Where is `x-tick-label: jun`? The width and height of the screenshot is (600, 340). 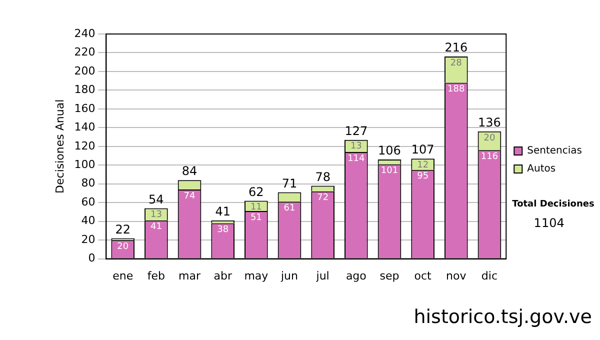
x-tick-label: jun is located at coordinates (289, 275).